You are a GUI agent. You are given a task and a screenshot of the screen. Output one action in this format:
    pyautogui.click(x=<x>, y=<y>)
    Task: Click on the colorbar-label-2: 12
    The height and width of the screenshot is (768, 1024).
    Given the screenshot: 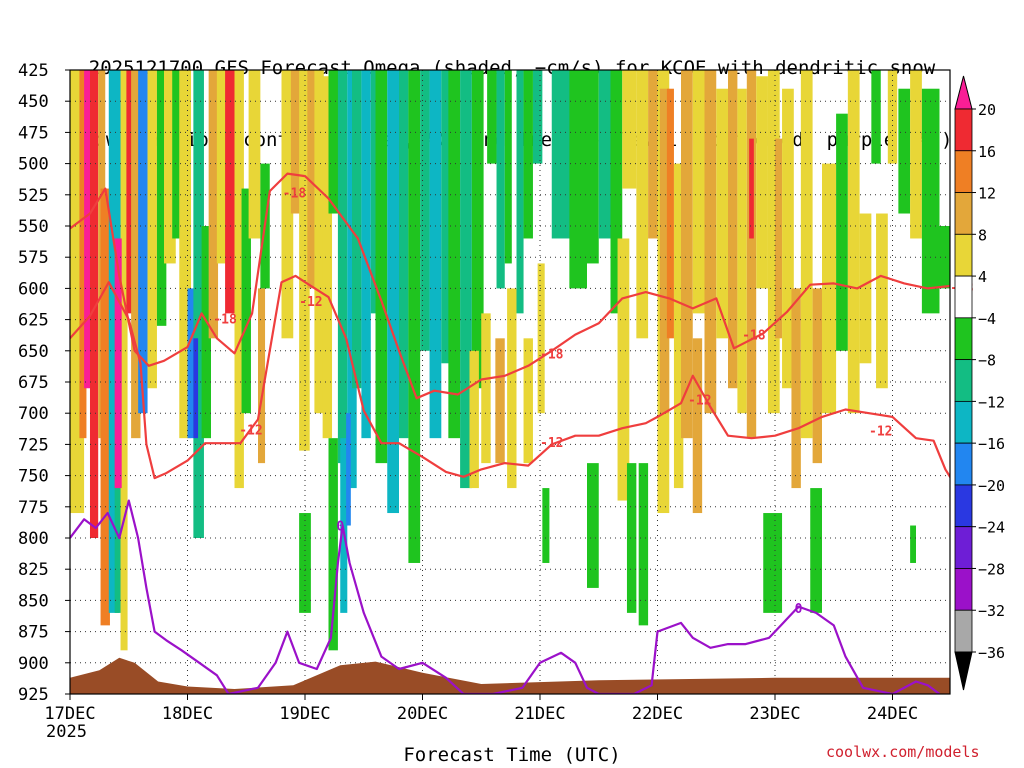 What is the action you would take?
    pyautogui.click(x=987, y=194)
    